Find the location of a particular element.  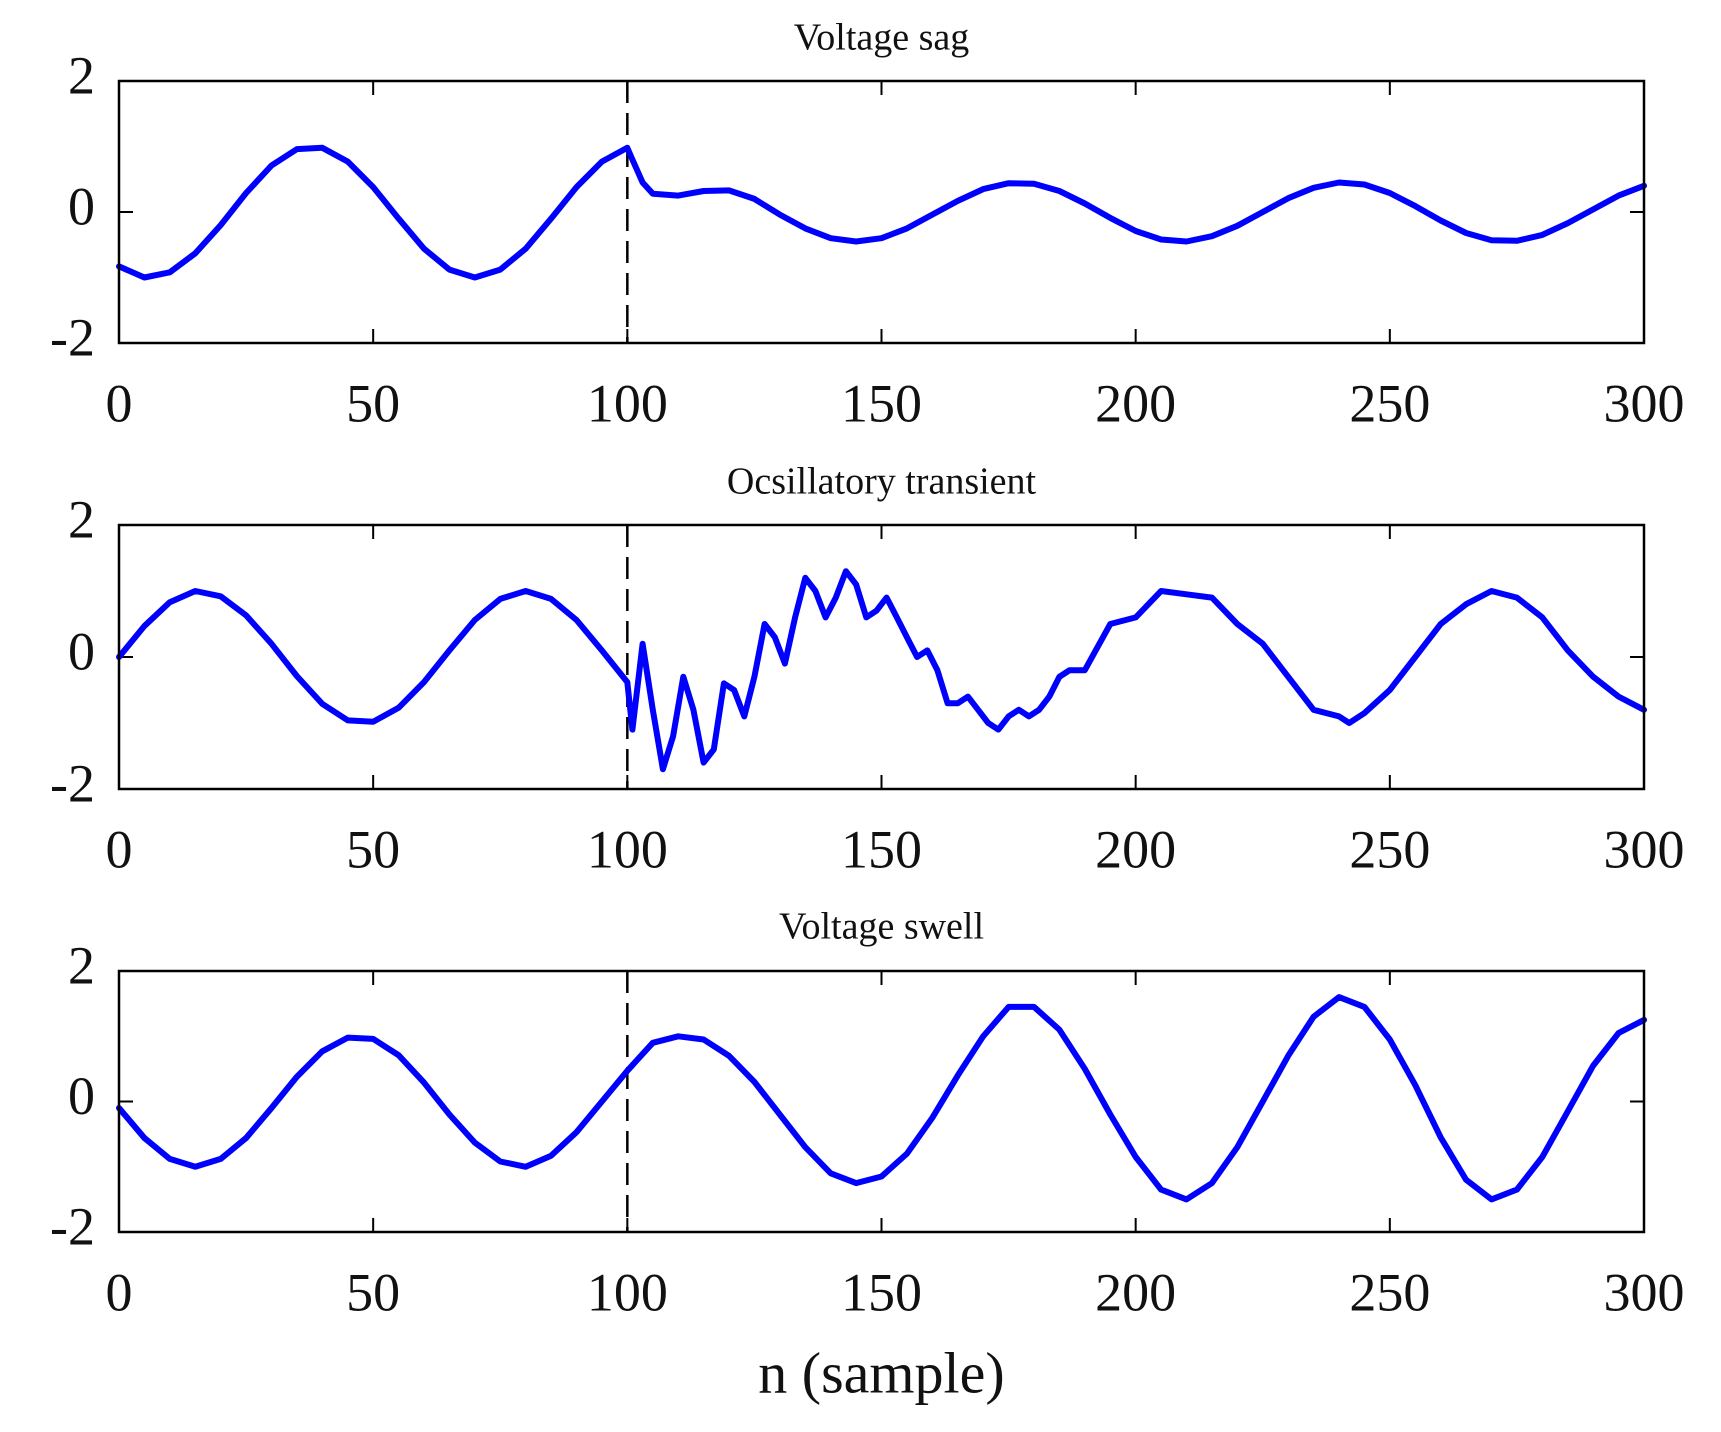

x-axis-label: n (sample) is located at coordinates (881, 1372).